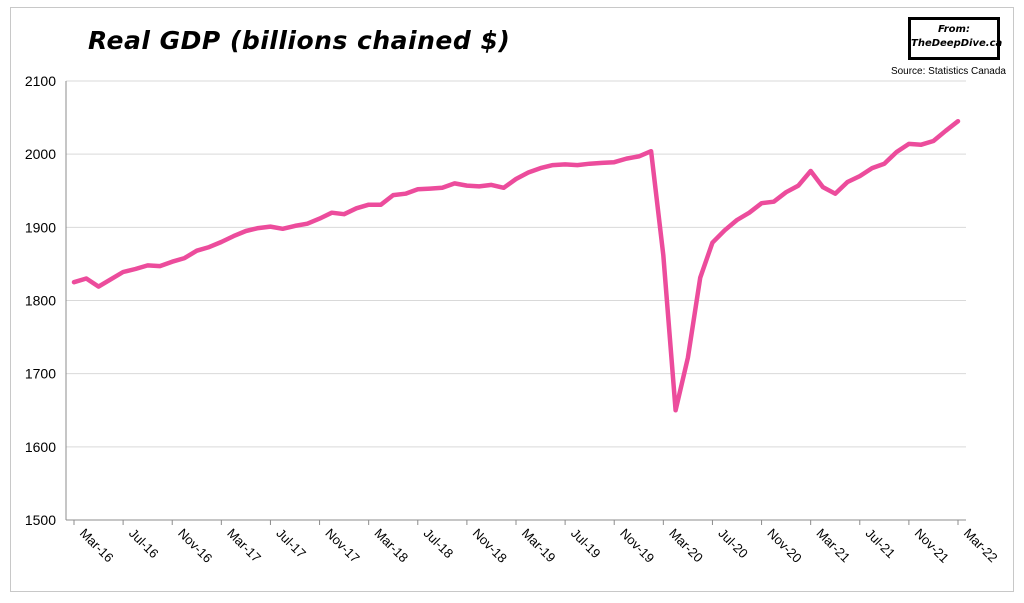 This screenshot has height=603, width=1024. I want to click on x-tick-label: Mar-18, so click(392, 546).